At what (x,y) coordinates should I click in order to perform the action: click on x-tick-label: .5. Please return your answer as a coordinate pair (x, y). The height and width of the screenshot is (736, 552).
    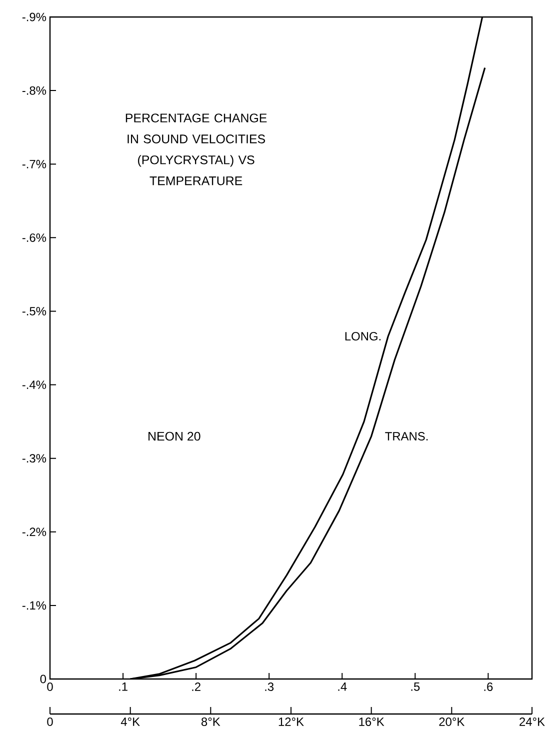
    Looking at the image, I should click on (415, 686).